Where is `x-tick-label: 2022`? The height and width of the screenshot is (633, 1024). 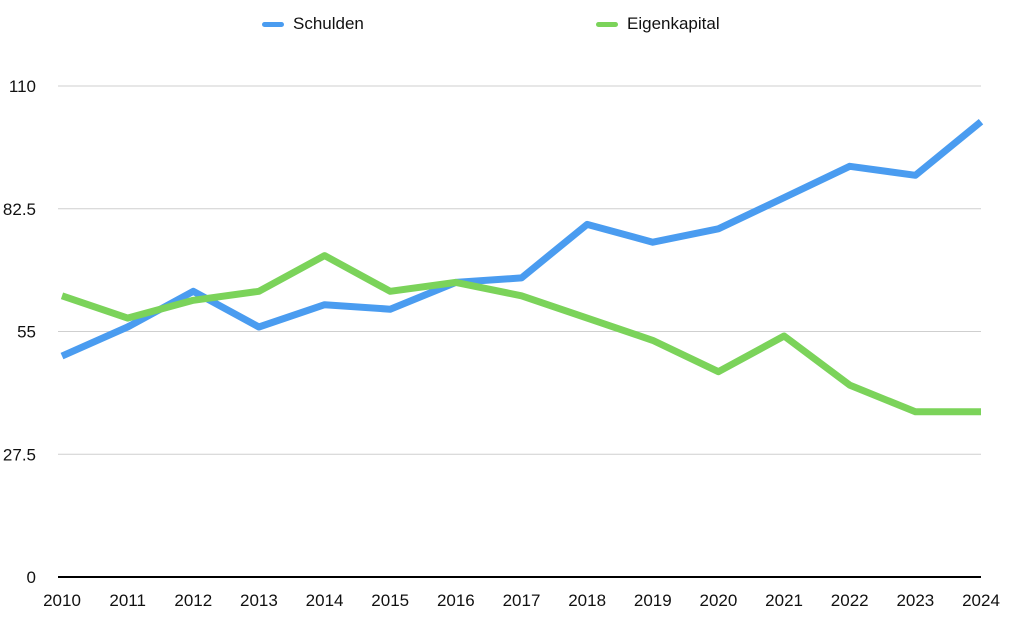 x-tick-label: 2022 is located at coordinates (850, 600).